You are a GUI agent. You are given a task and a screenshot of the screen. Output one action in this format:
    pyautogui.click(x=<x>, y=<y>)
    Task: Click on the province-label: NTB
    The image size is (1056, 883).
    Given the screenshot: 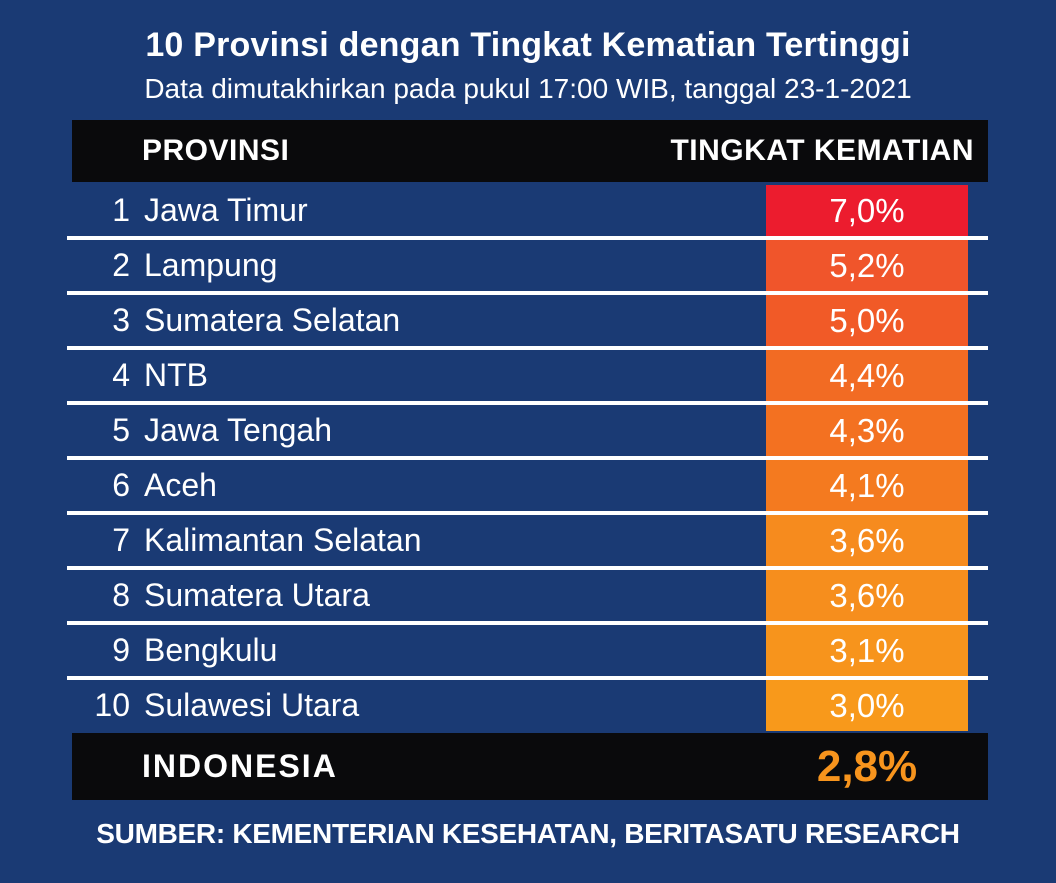 What is the action you would take?
    pyautogui.click(x=176, y=375)
    